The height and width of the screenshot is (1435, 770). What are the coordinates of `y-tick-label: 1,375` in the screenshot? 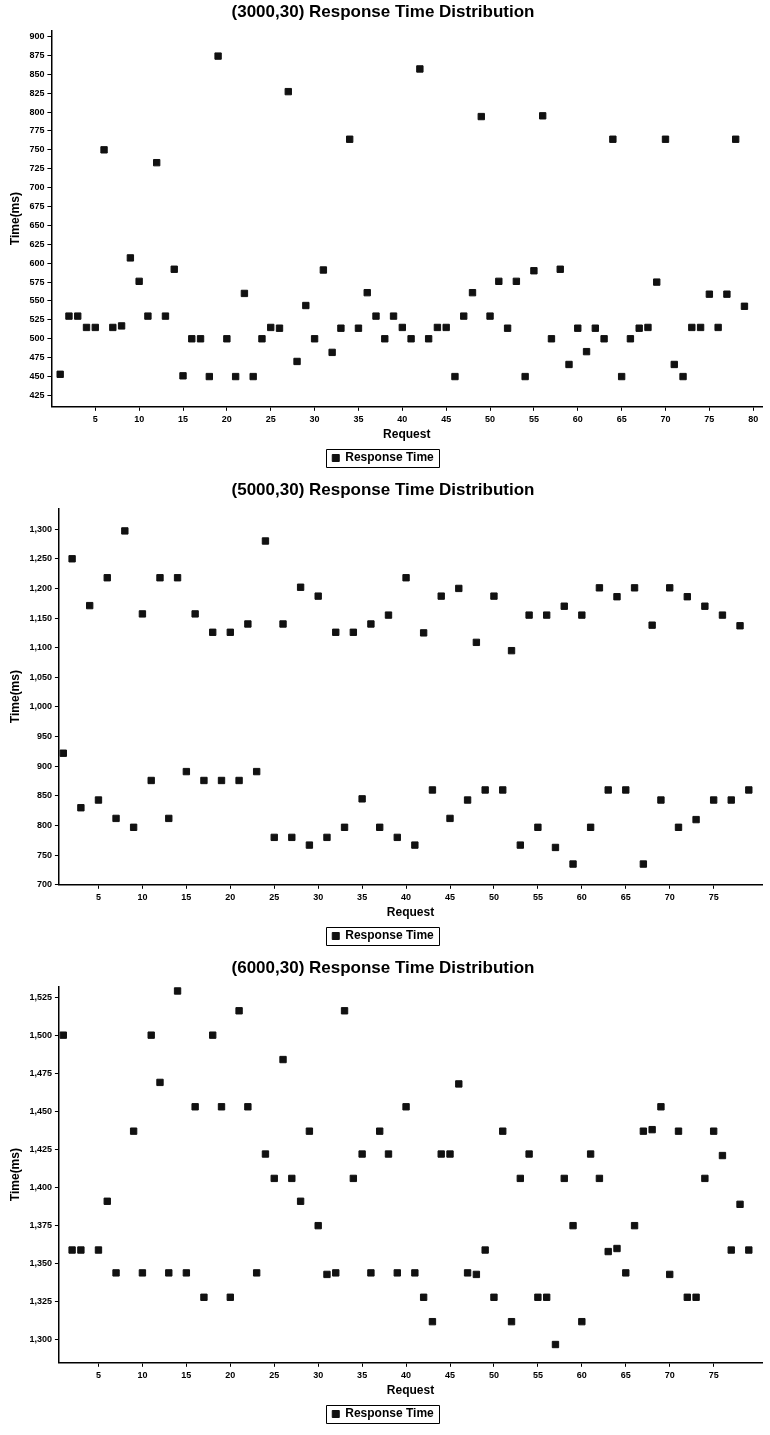 It's located at (40, 1225).